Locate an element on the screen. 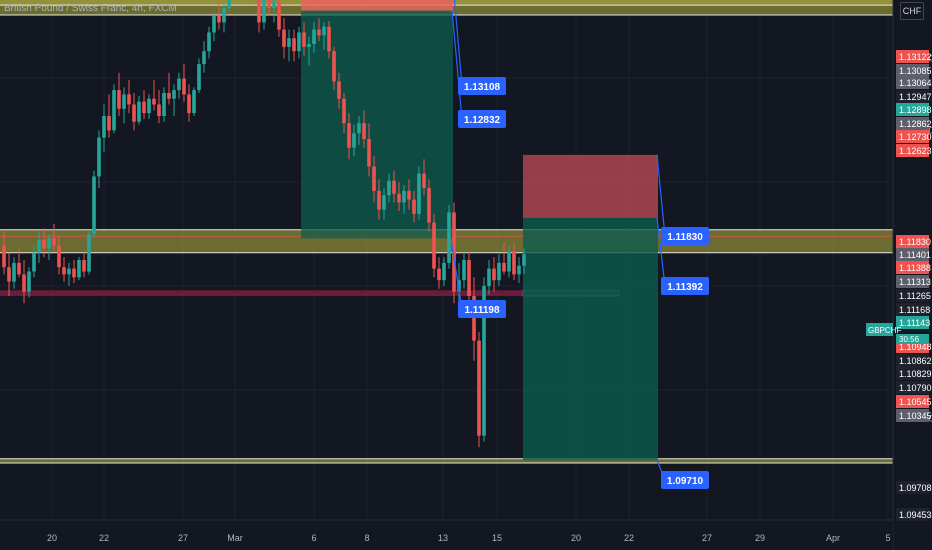 The height and width of the screenshot is (550, 932). x-tick-label: 8 is located at coordinates (366, 538).